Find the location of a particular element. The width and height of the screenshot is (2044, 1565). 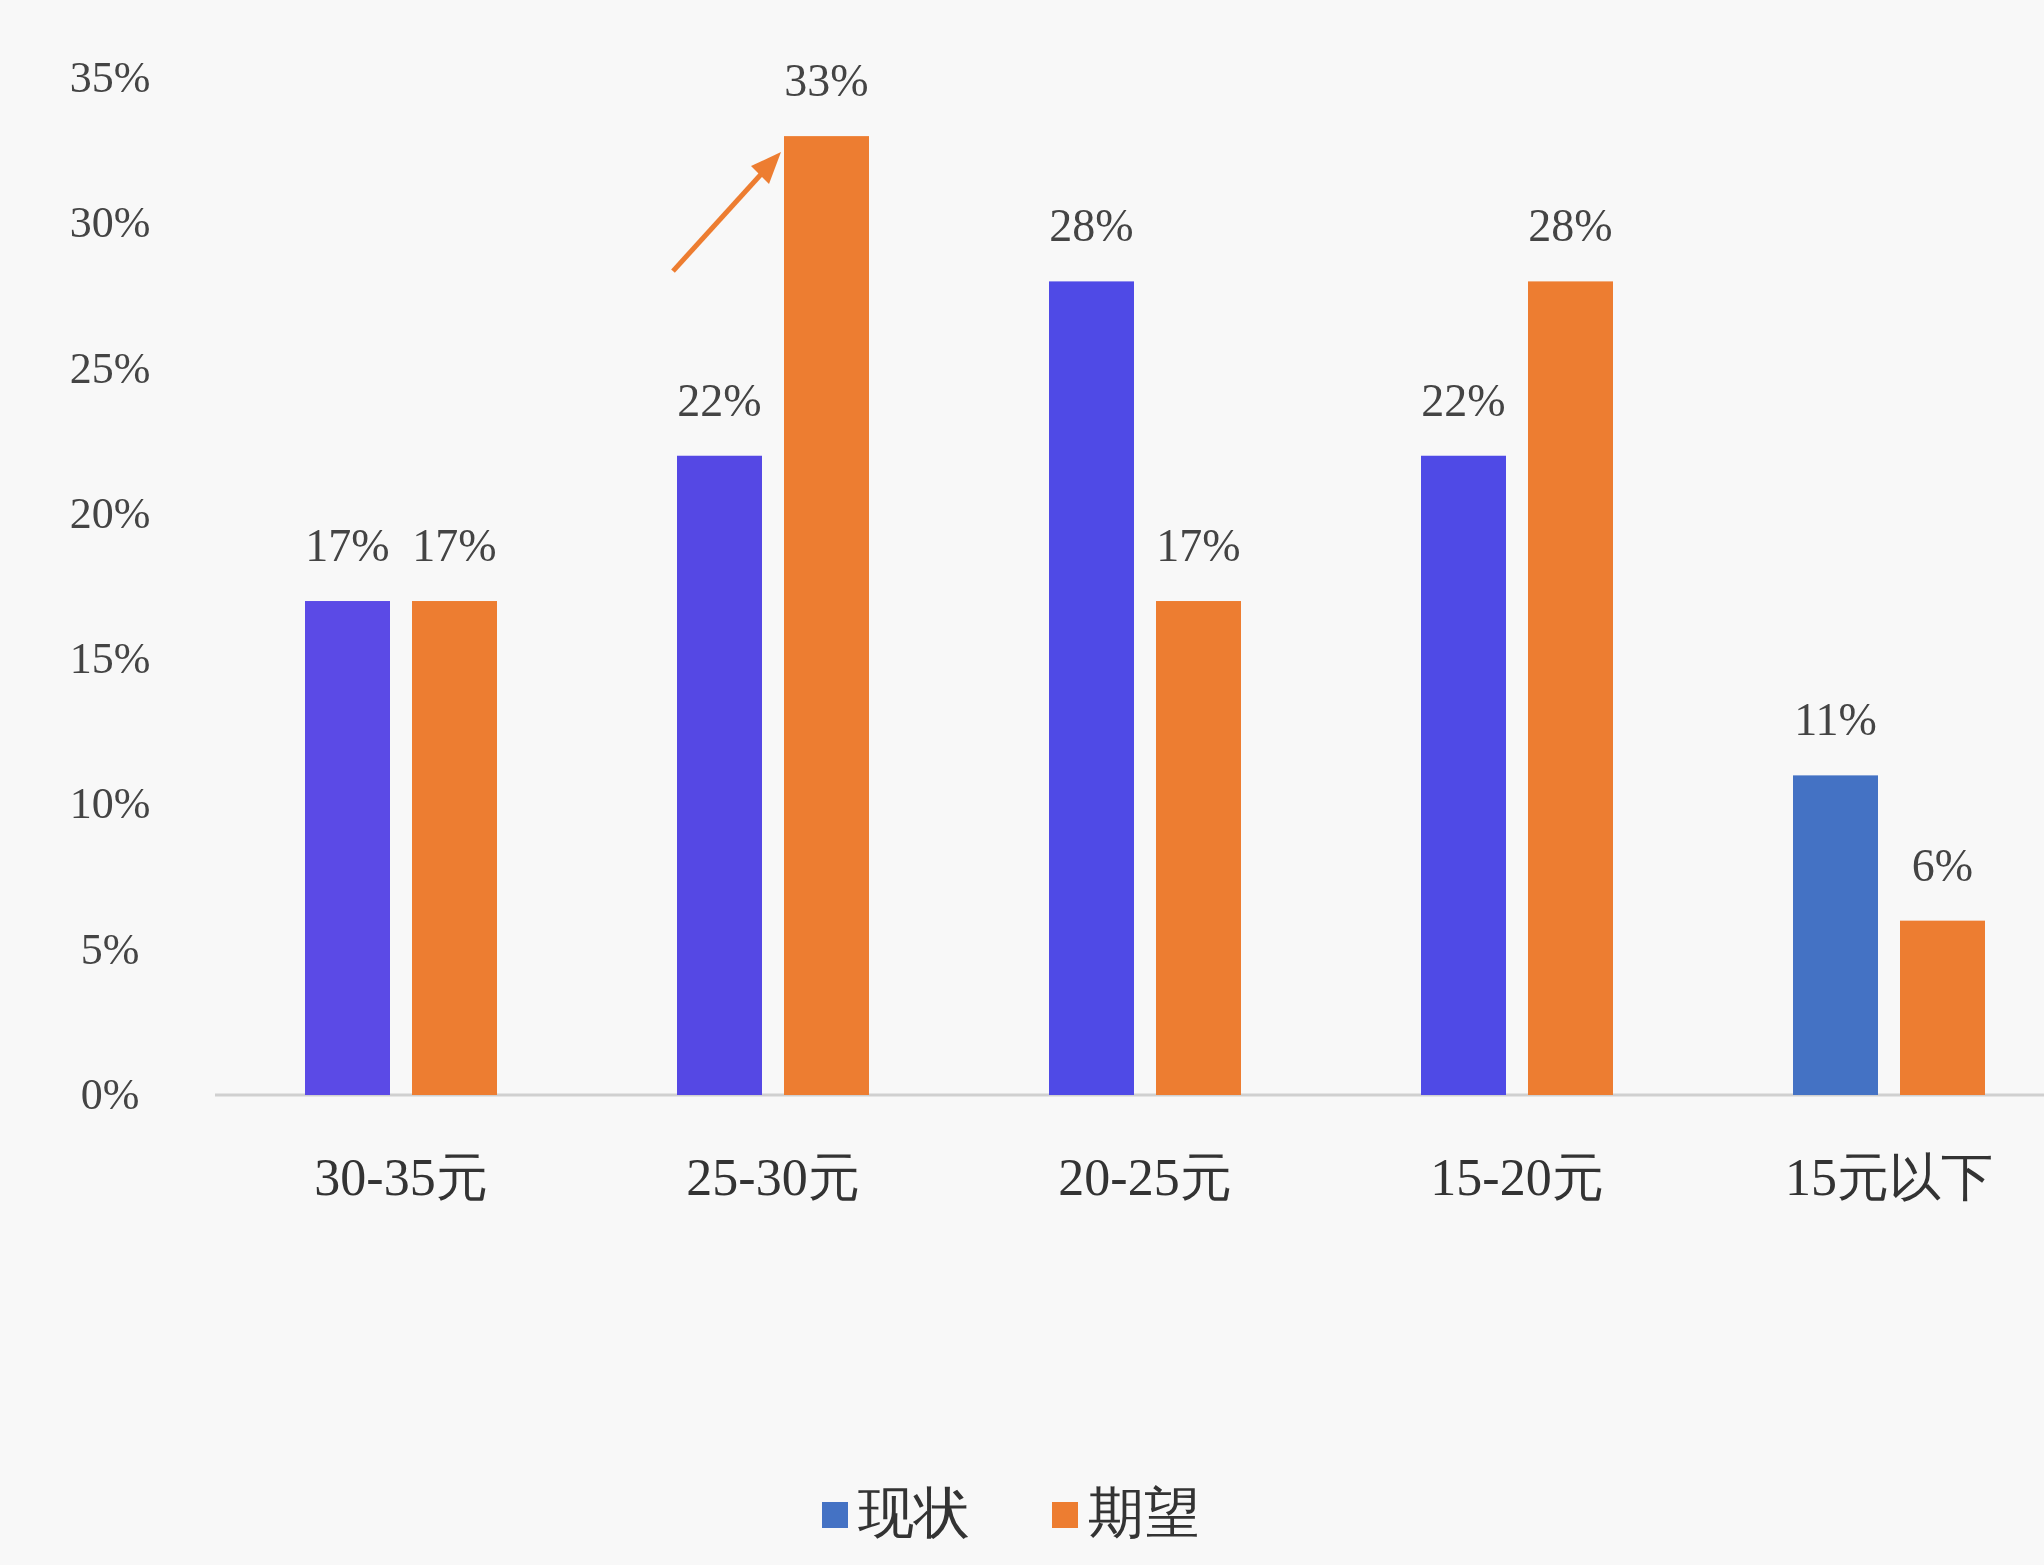

data-label: 33% is located at coordinates (826, 81).